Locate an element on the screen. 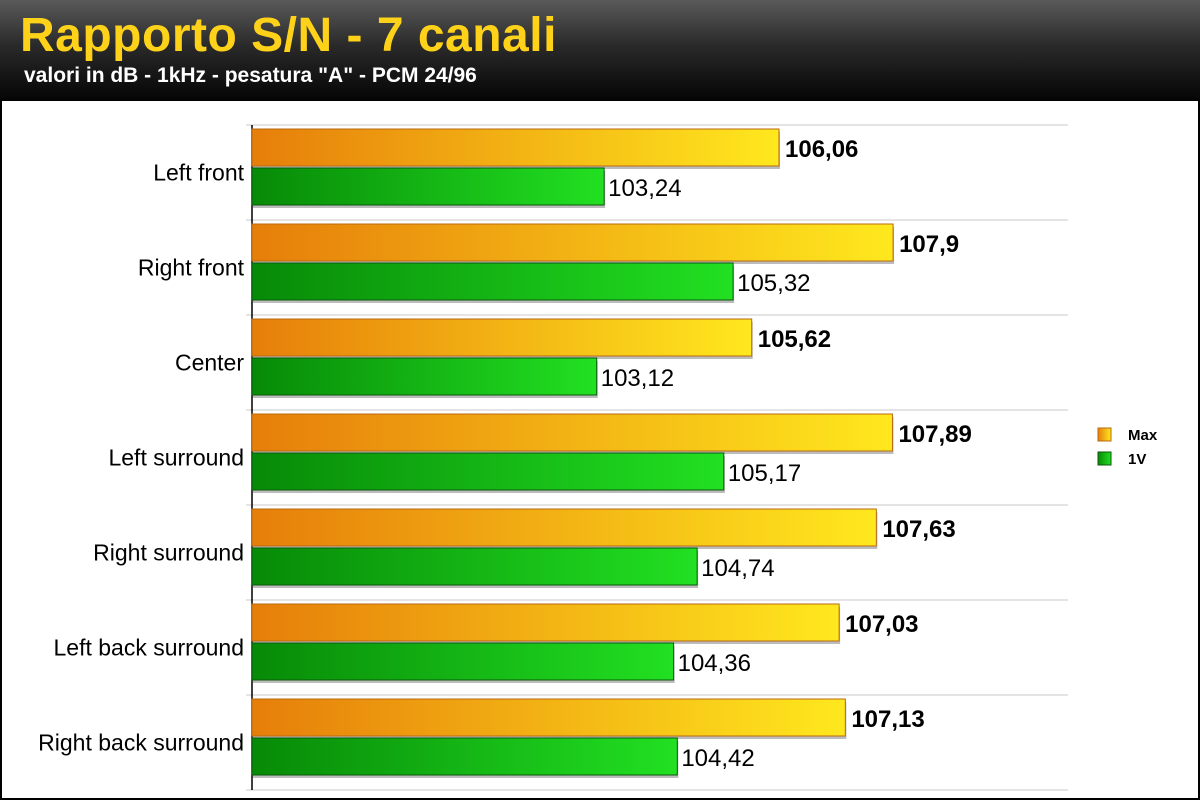 Image resolution: width=1200 pixels, height=803 pixels. data-label-max: 107,89 is located at coordinates (934, 434).